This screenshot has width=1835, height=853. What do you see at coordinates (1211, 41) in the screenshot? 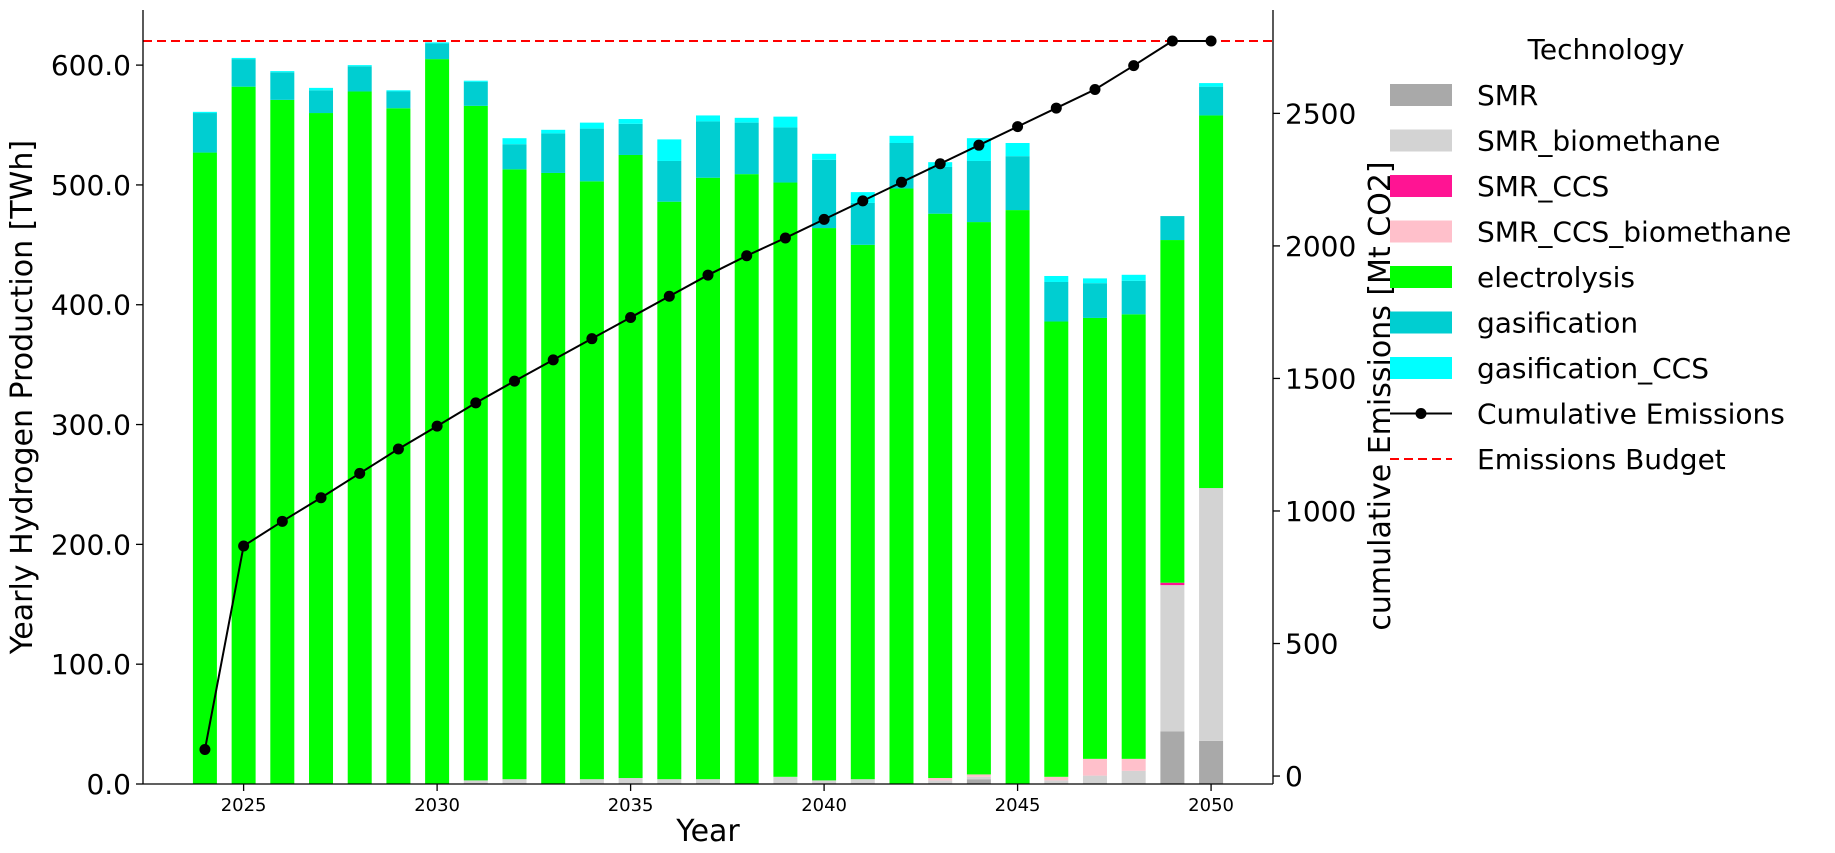
I see `emission-point-2050` at bounding box center [1211, 41].